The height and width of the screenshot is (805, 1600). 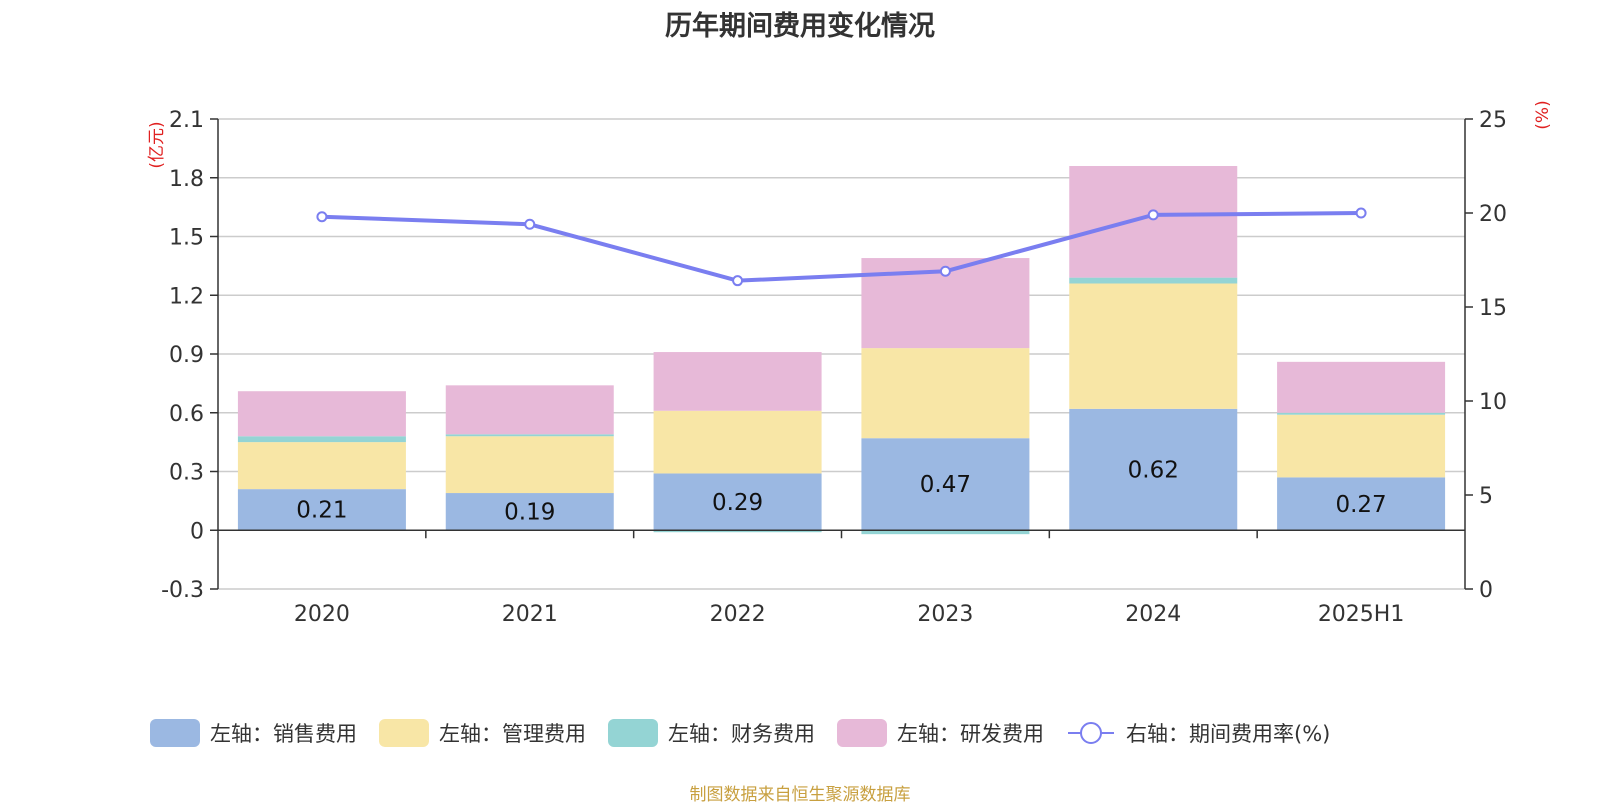 I want to click on bar-data-label: 0.29, so click(x=737, y=503).